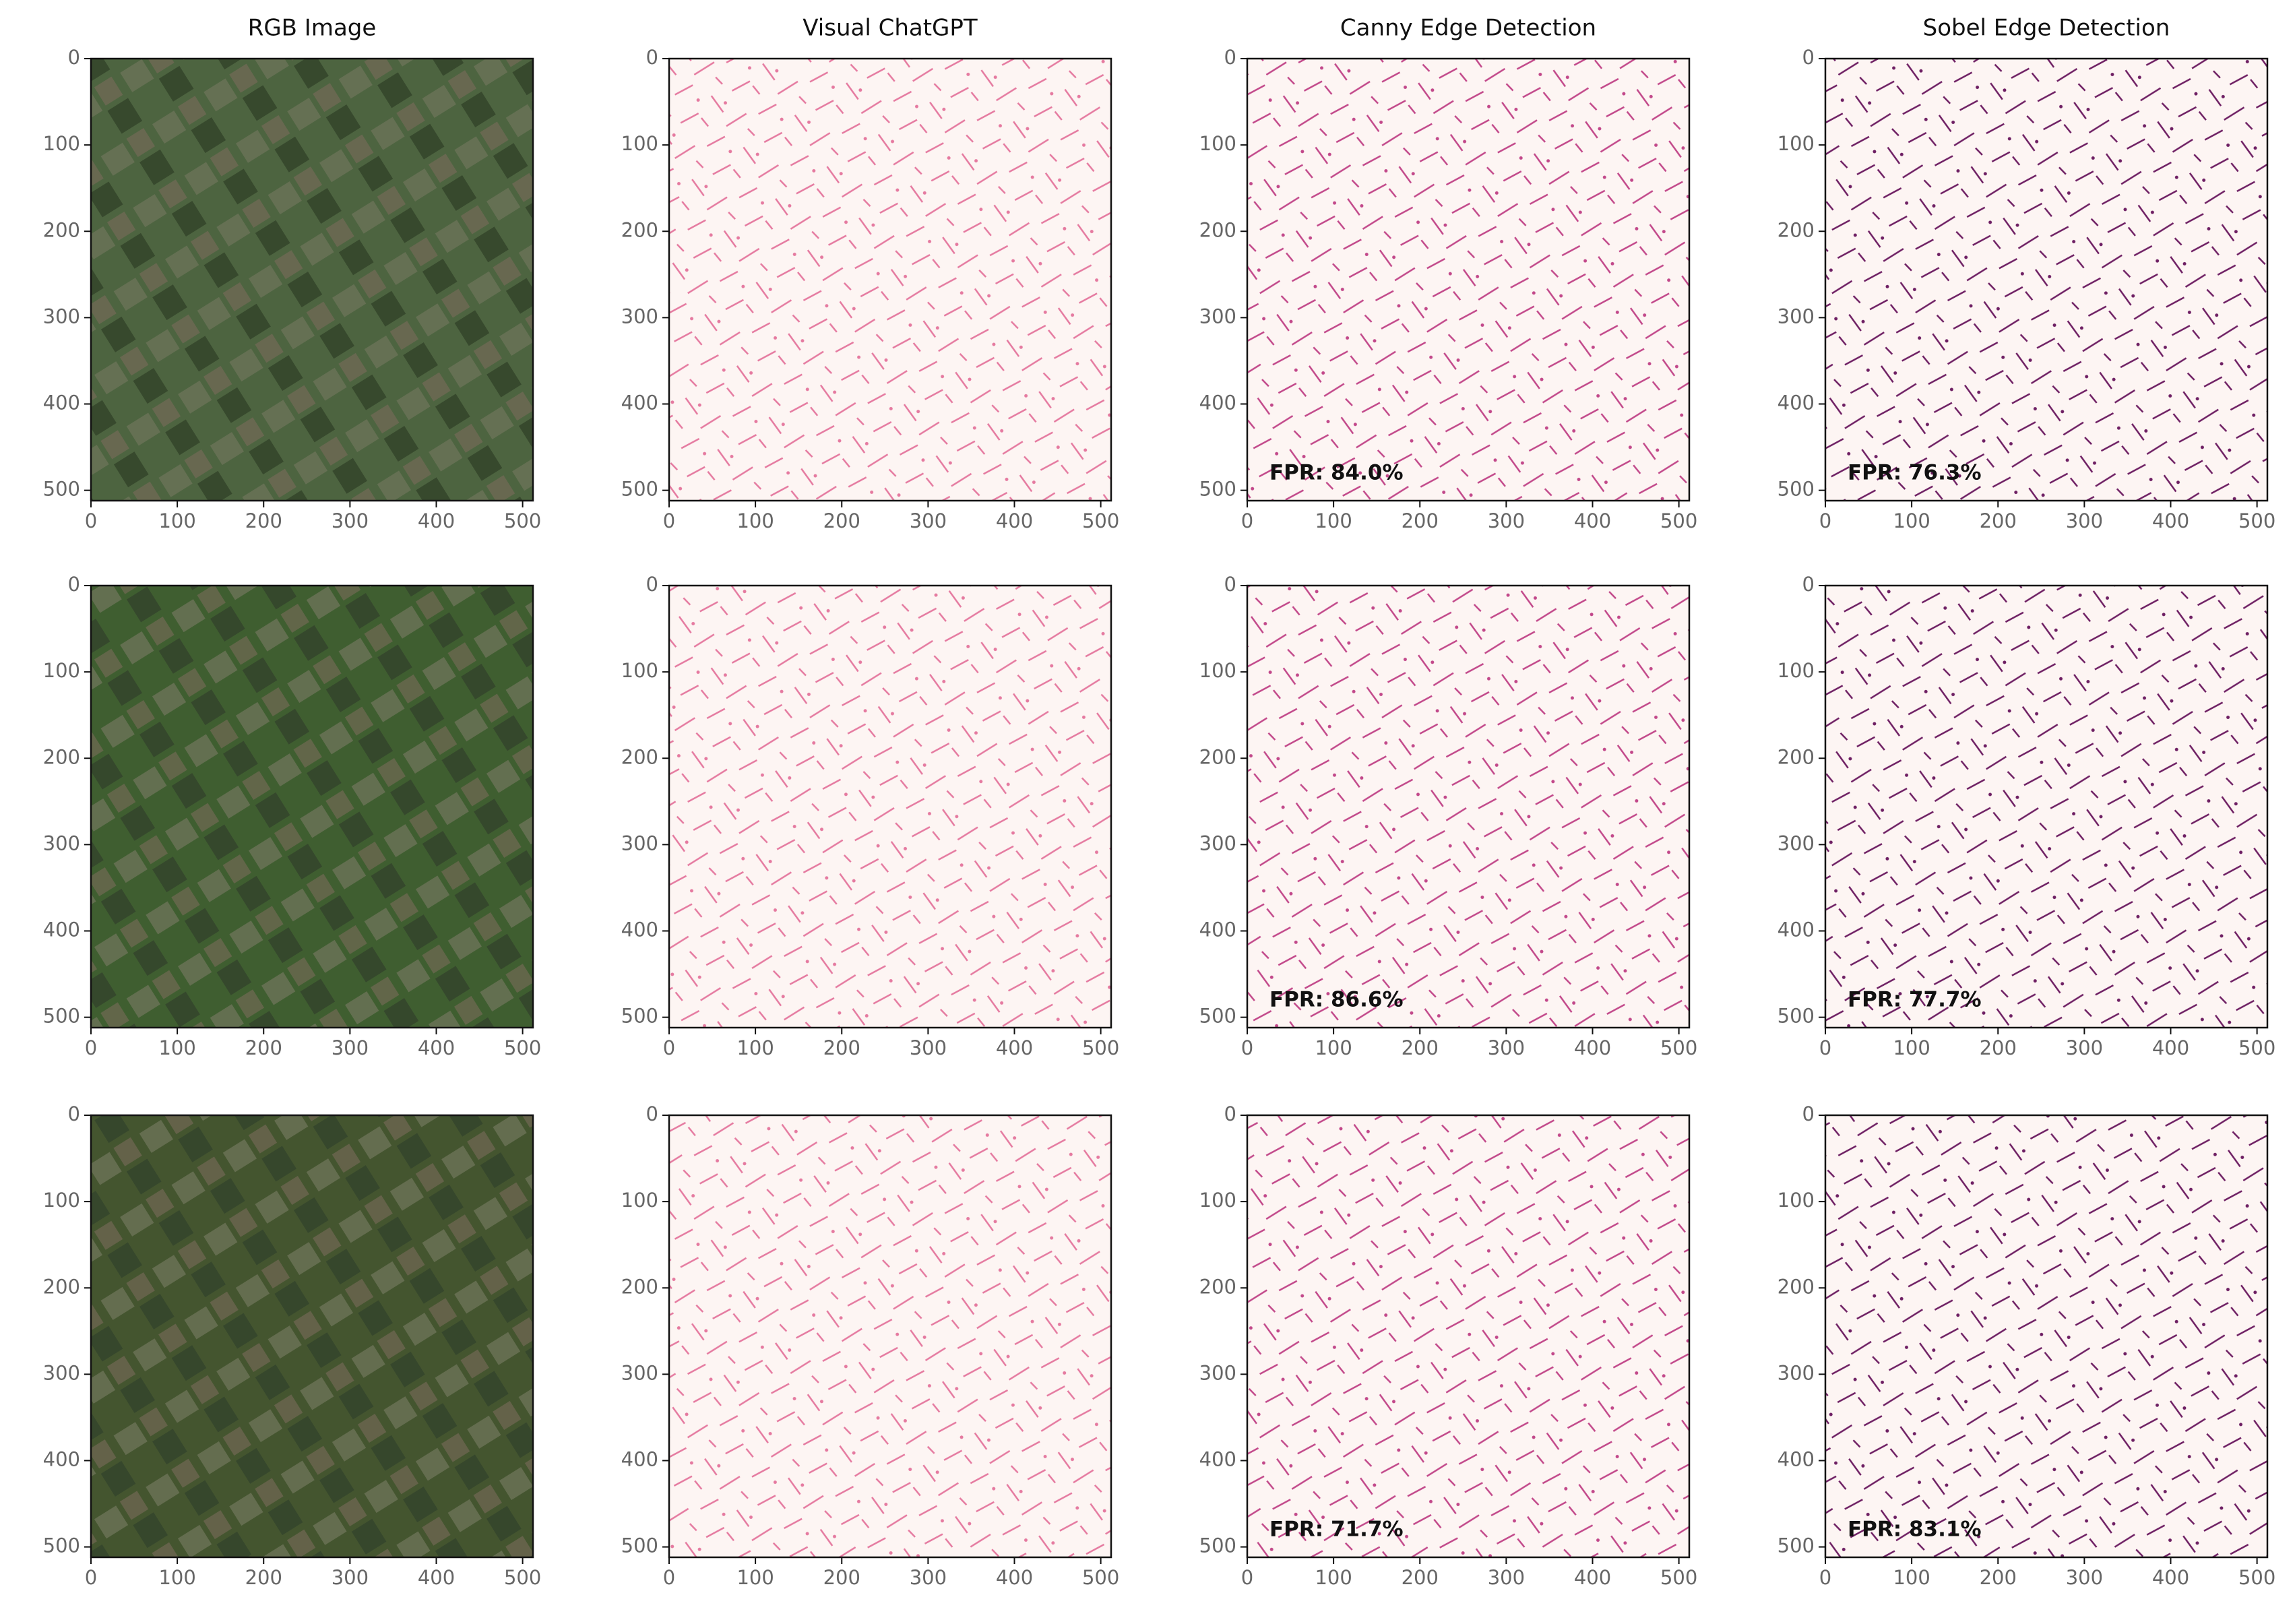  What do you see at coordinates (2046, 29) in the screenshot?
I see `panel-title: Sobel Edge Detection` at bounding box center [2046, 29].